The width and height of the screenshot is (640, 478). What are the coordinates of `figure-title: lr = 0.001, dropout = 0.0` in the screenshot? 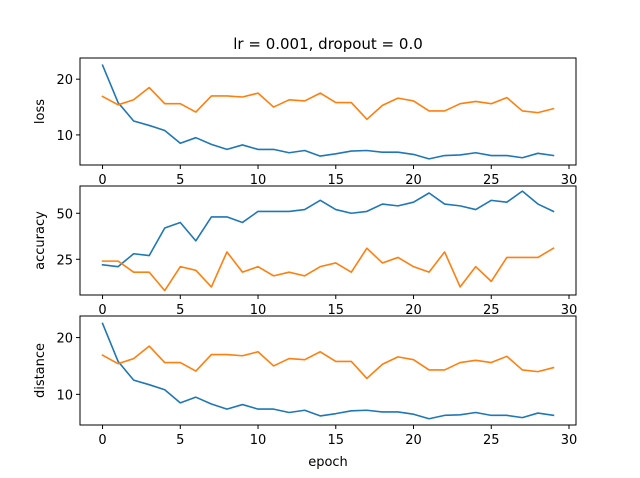 It's located at (328, 44).